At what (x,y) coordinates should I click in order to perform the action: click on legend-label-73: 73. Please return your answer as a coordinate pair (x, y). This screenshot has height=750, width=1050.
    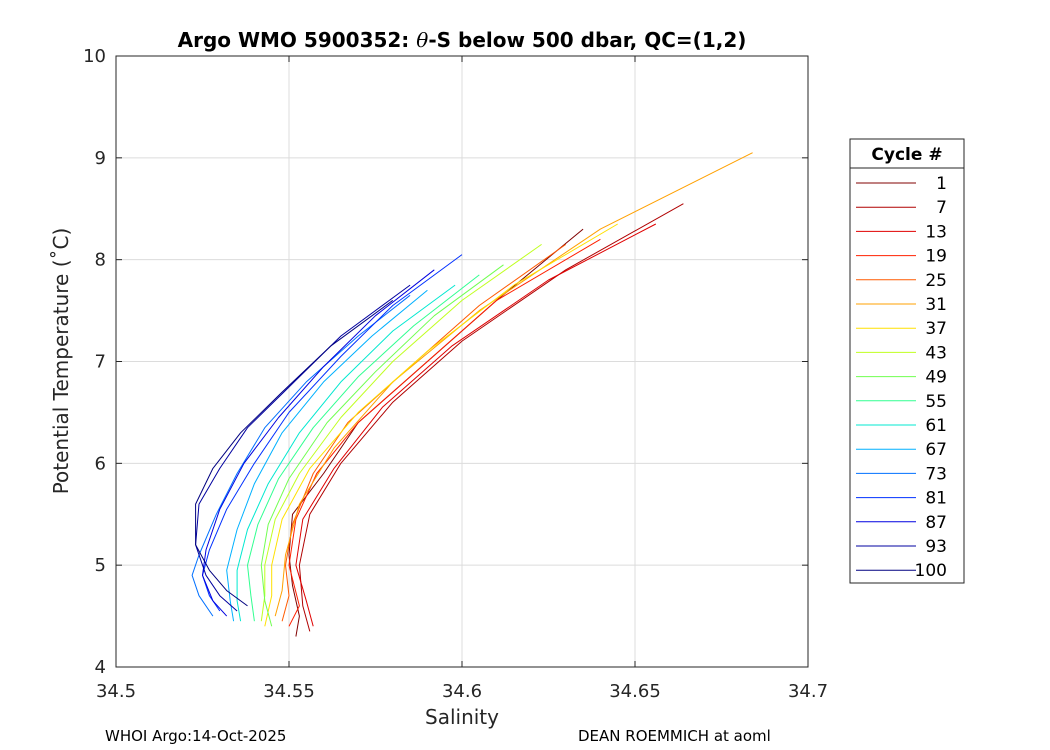
    Looking at the image, I should click on (936, 474).